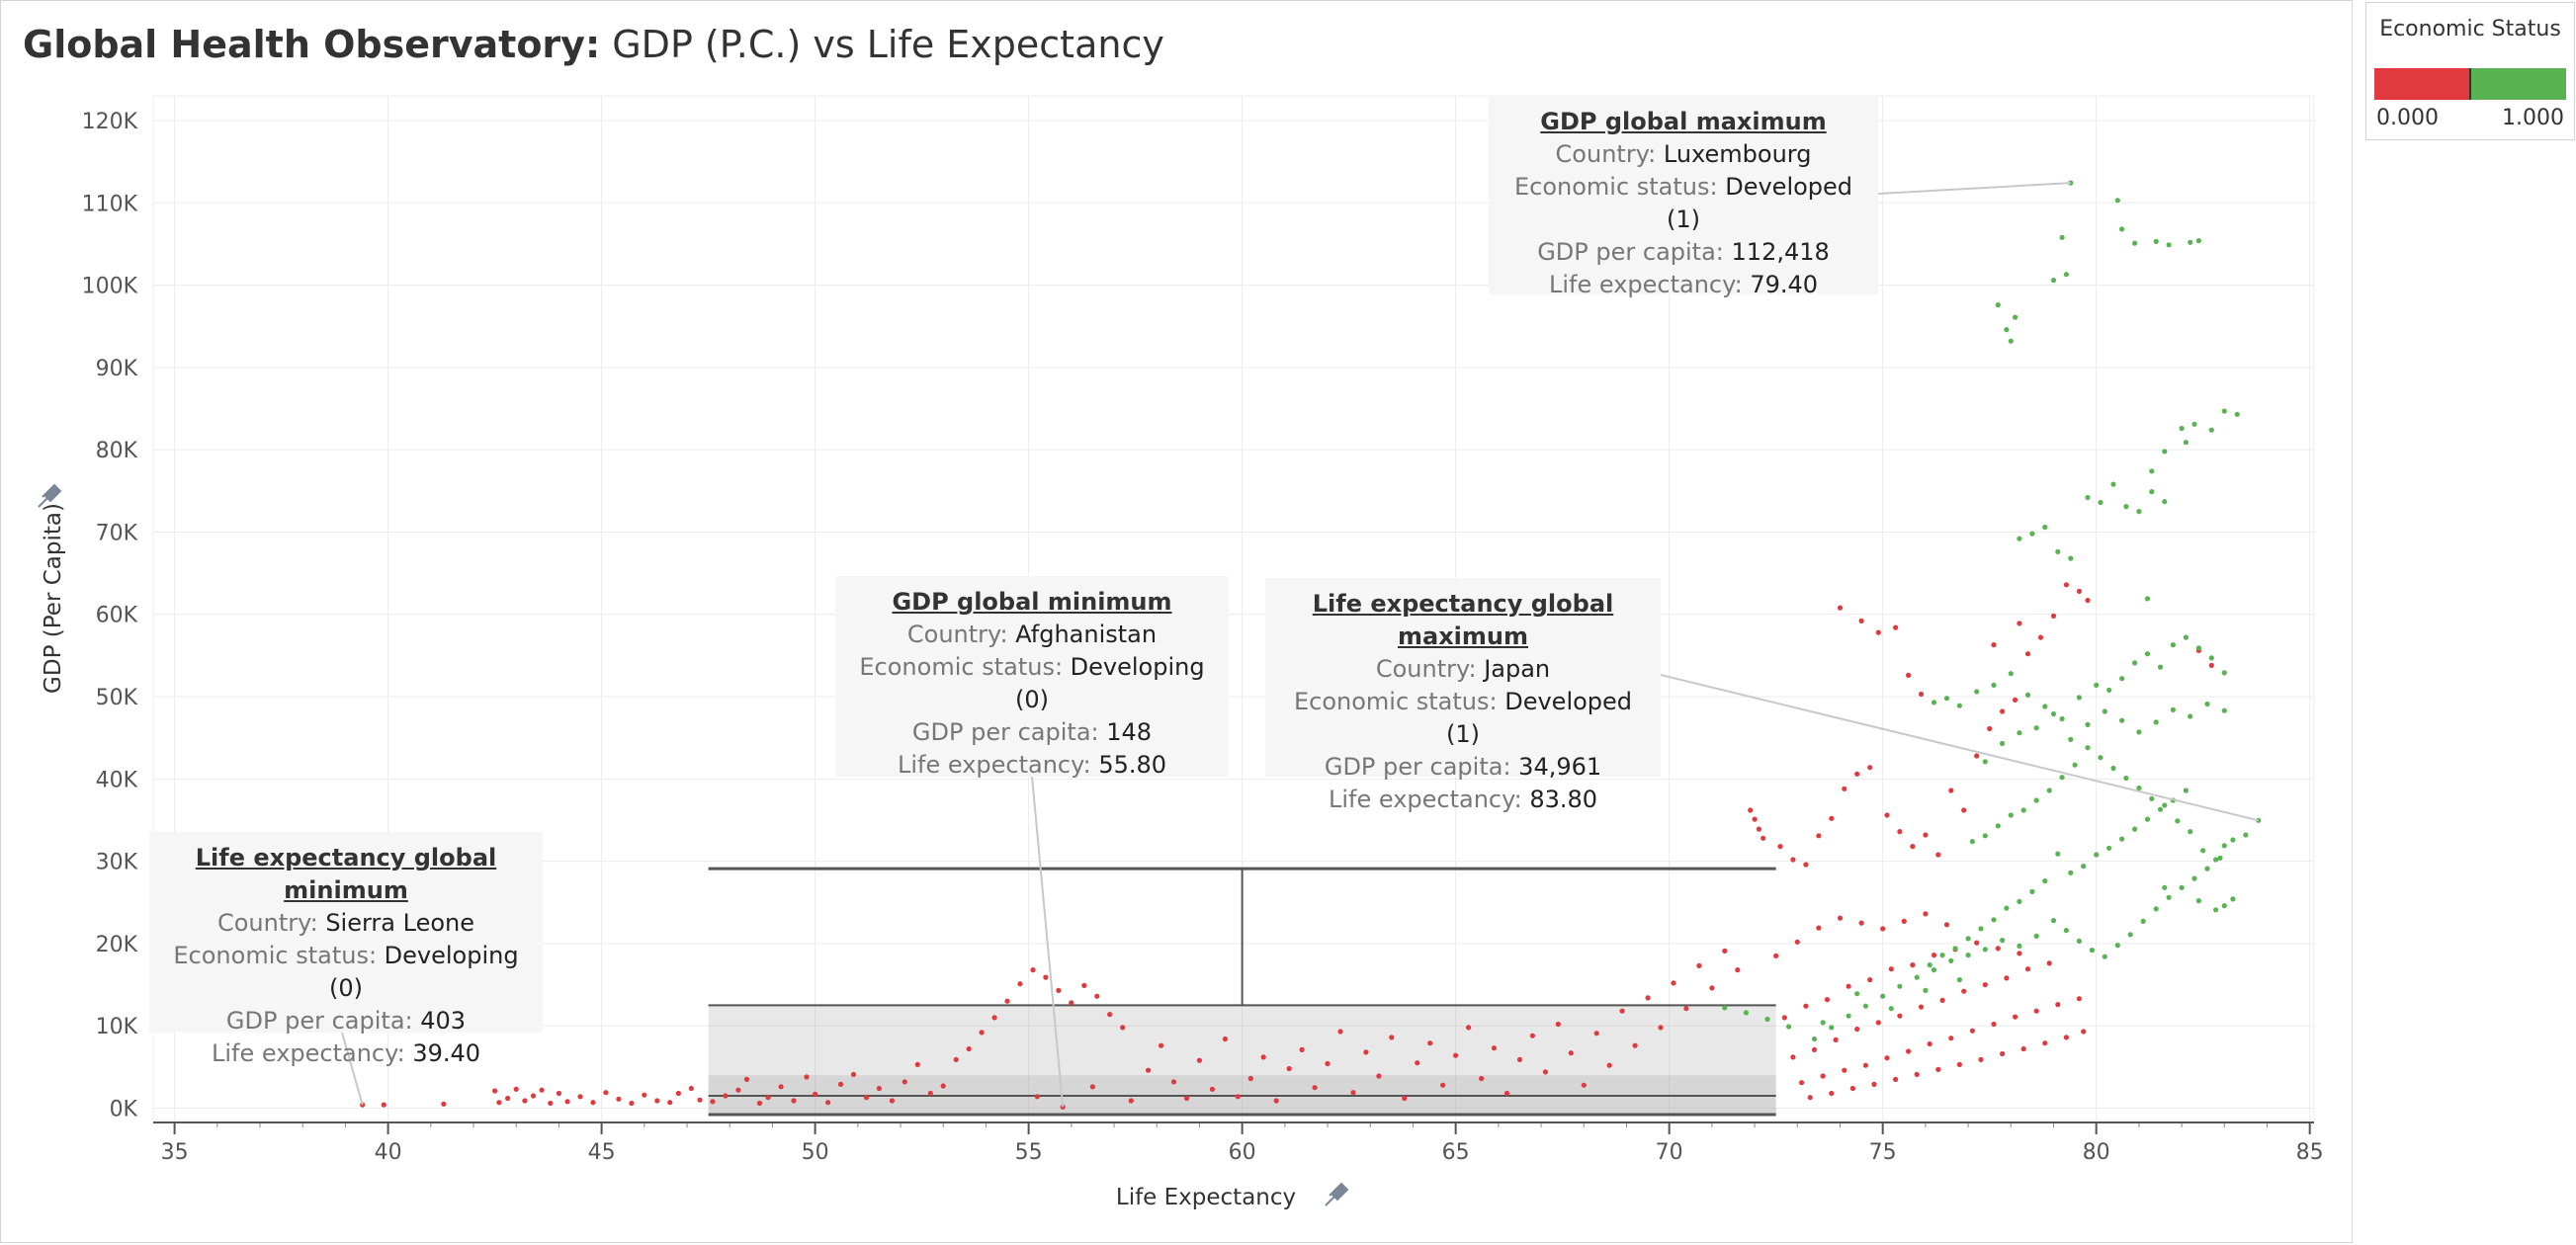  What do you see at coordinates (1337, 1194) in the screenshot?
I see `x-axis-pin-icon` at bounding box center [1337, 1194].